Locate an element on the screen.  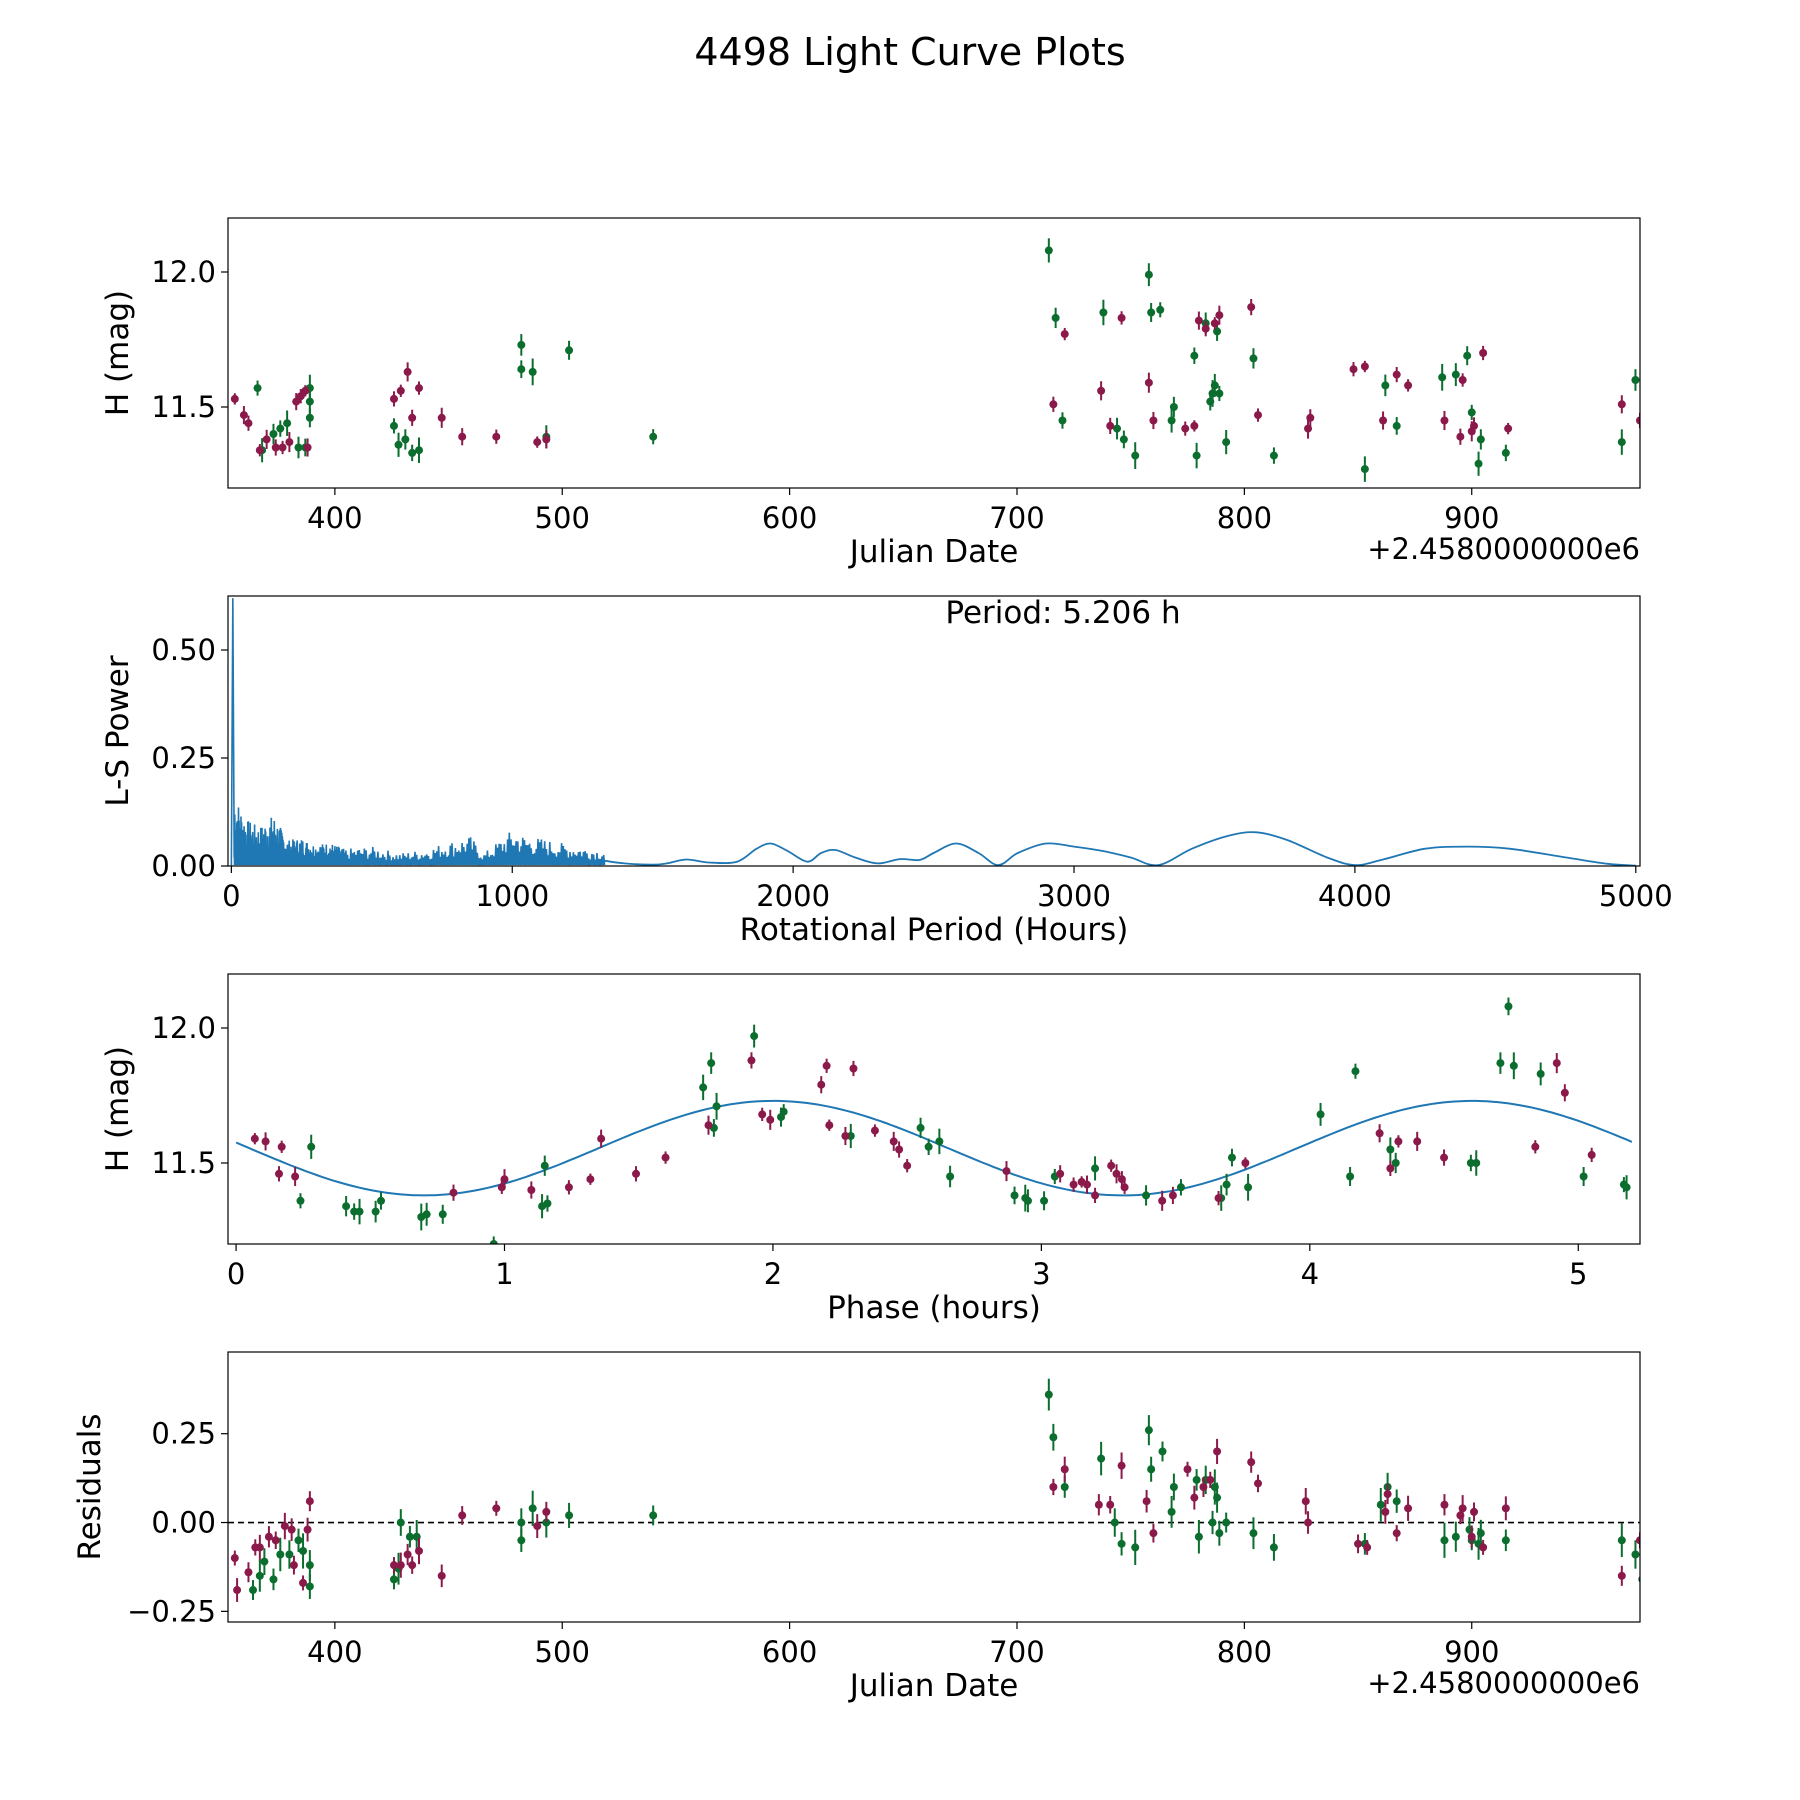
periodogram-plot-area is located at coordinates (933, 732).